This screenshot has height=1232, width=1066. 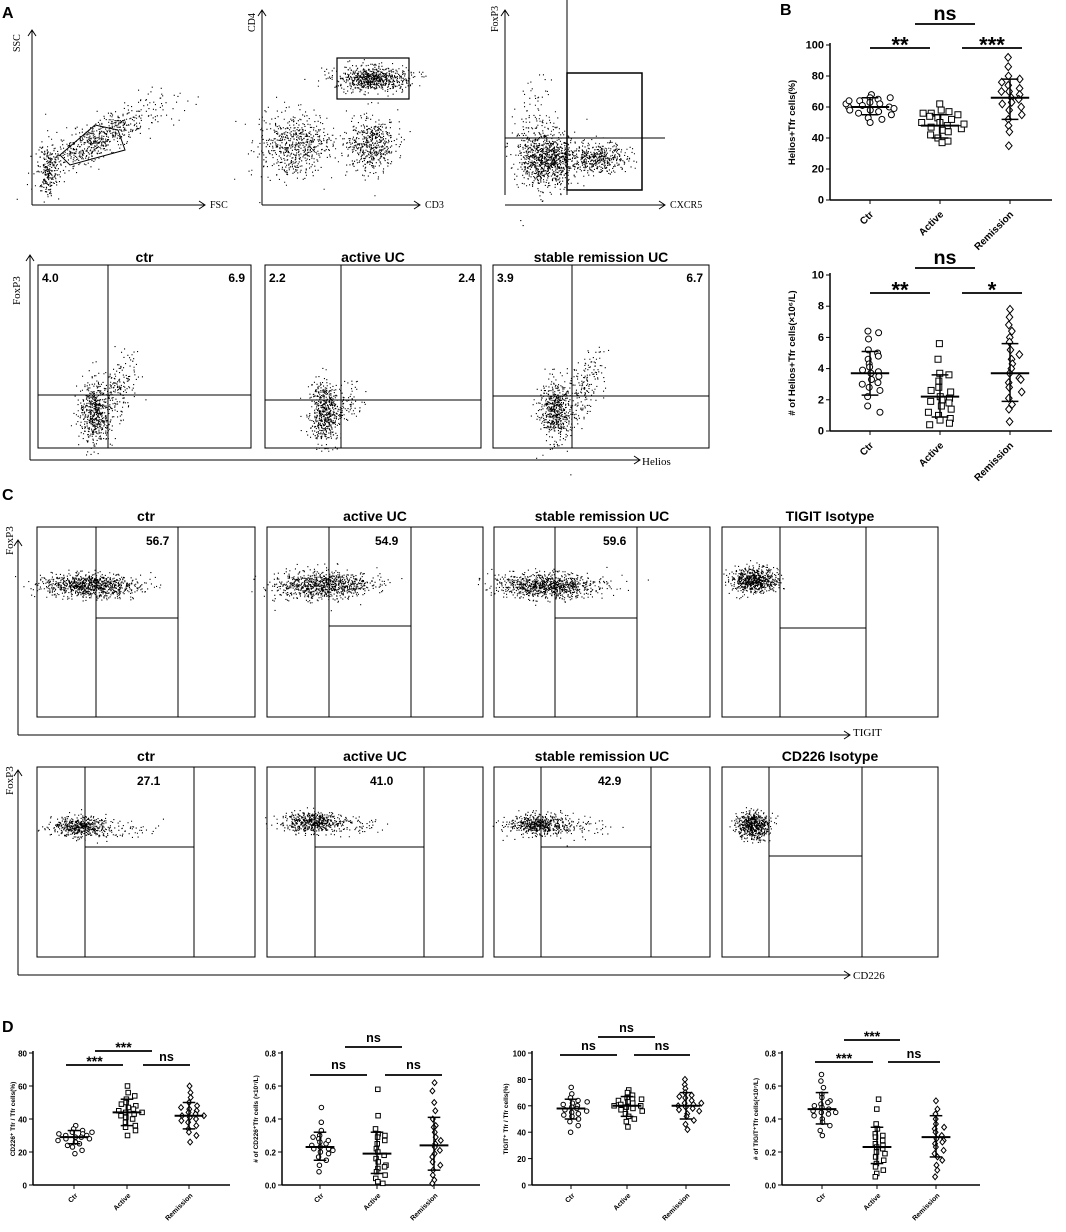 What do you see at coordinates (8, 1027) in the screenshot?
I see `panel-letter-d: D` at bounding box center [8, 1027].